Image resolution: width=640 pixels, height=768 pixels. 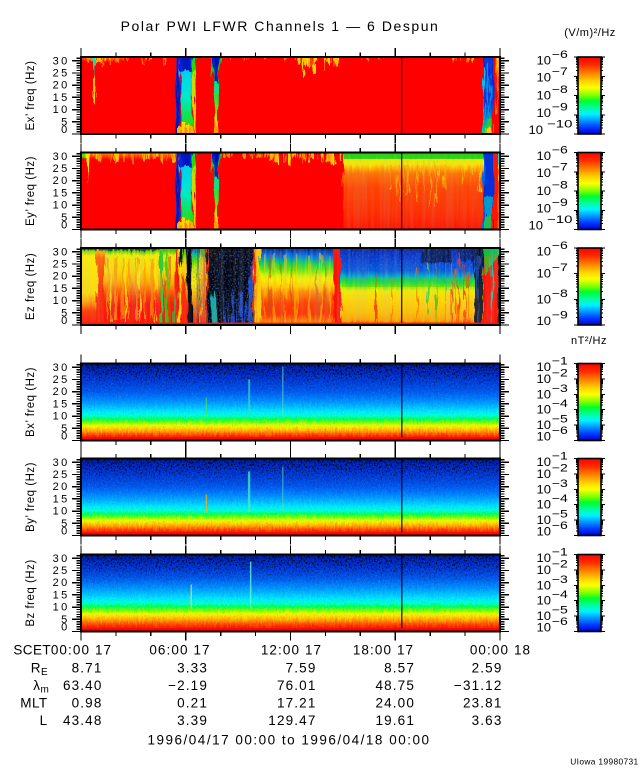 What do you see at coordinates (31, 402) in the screenshot?
I see `svg-text: Bx’ freq (Hz)` at bounding box center [31, 402].